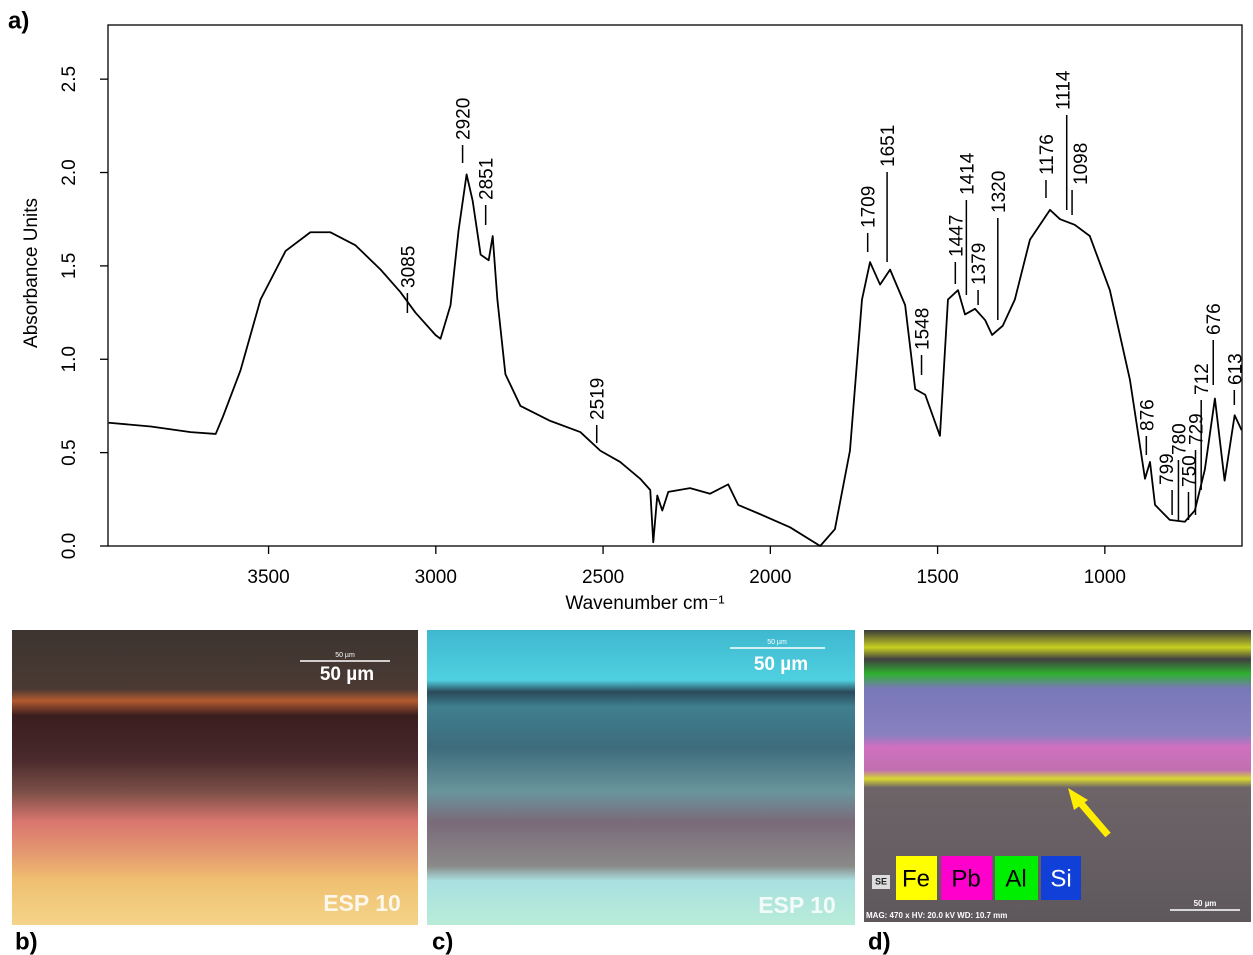 This screenshot has height=955, width=1253. Describe the element at coordinates (1235, 369) in the screenshot. I see `peak-label: 613` at that location.